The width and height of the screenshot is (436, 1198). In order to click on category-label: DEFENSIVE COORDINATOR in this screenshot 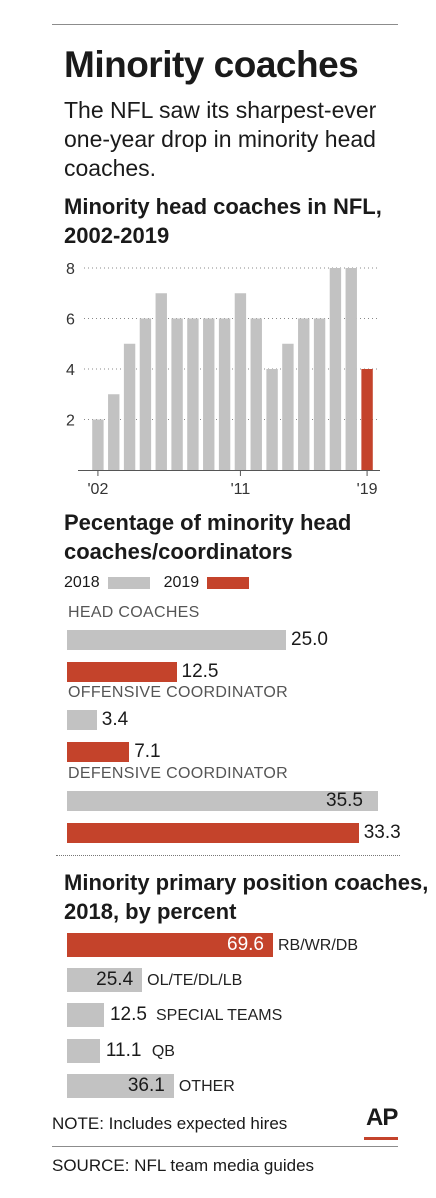, I will do `click(178, 773)`.